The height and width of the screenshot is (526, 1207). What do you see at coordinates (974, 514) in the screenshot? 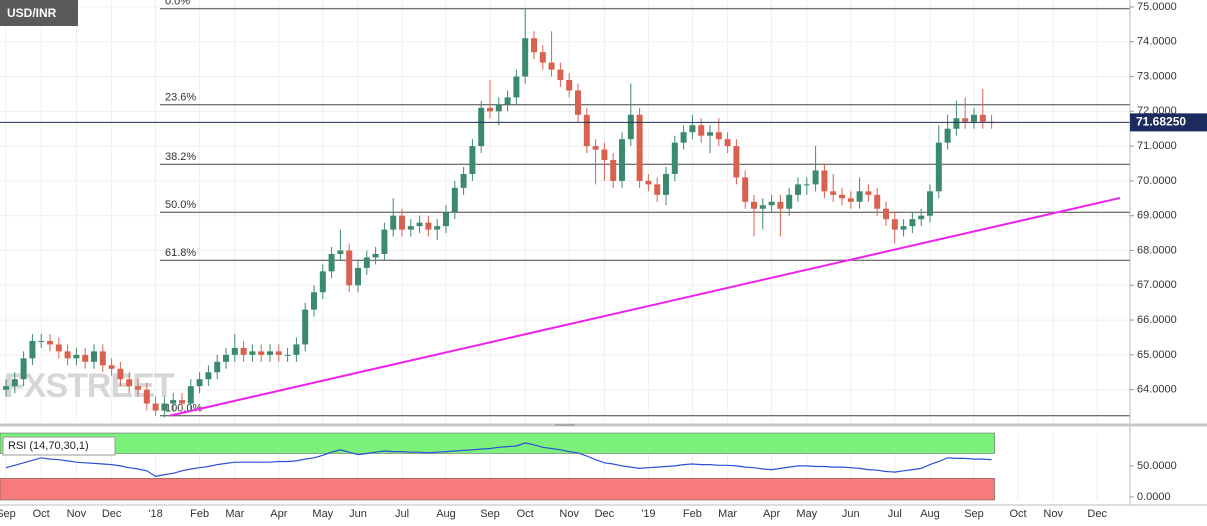
I see `x-tick-label: Sep` at bounding box center [974, 514].